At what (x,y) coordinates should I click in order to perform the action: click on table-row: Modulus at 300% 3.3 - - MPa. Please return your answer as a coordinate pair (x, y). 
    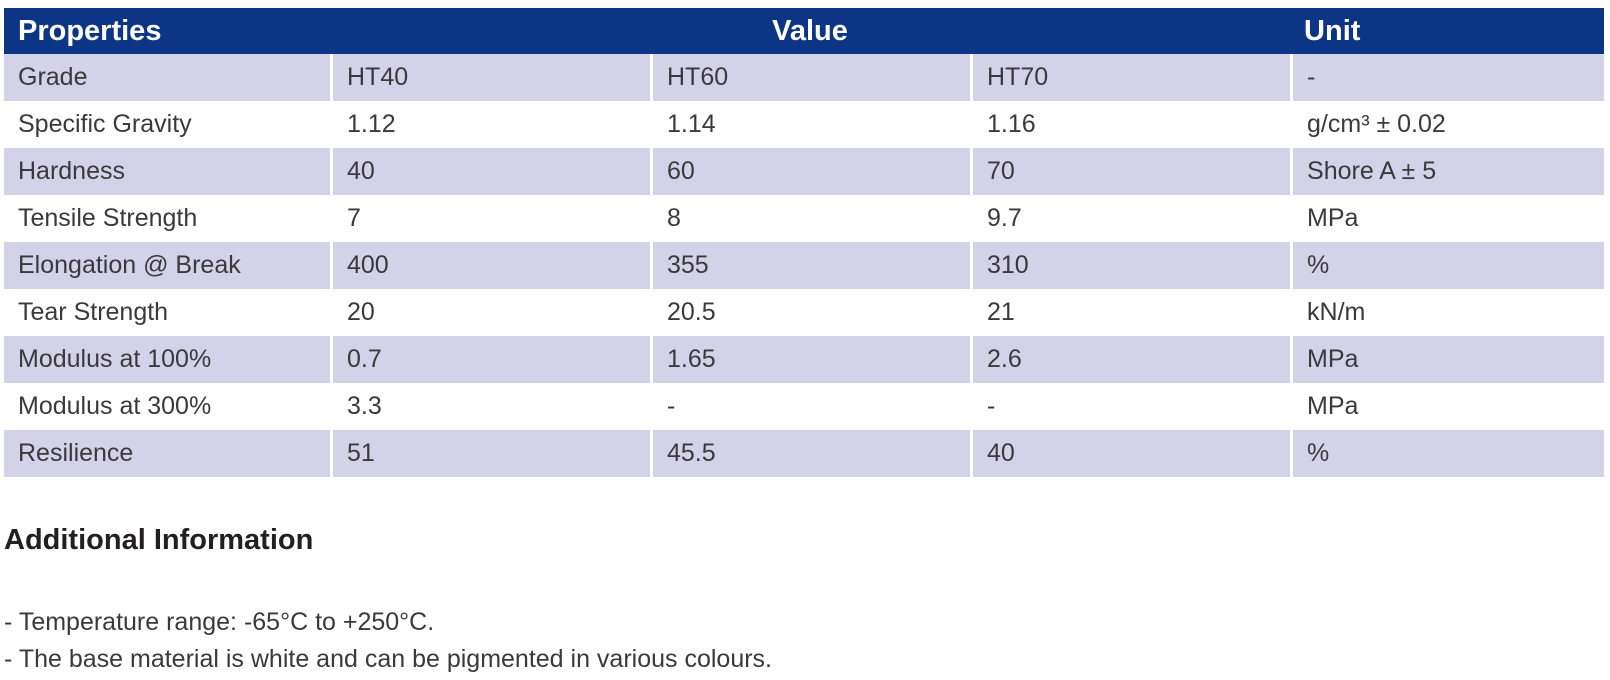
    Looking at the image, I should click on (804, 406).